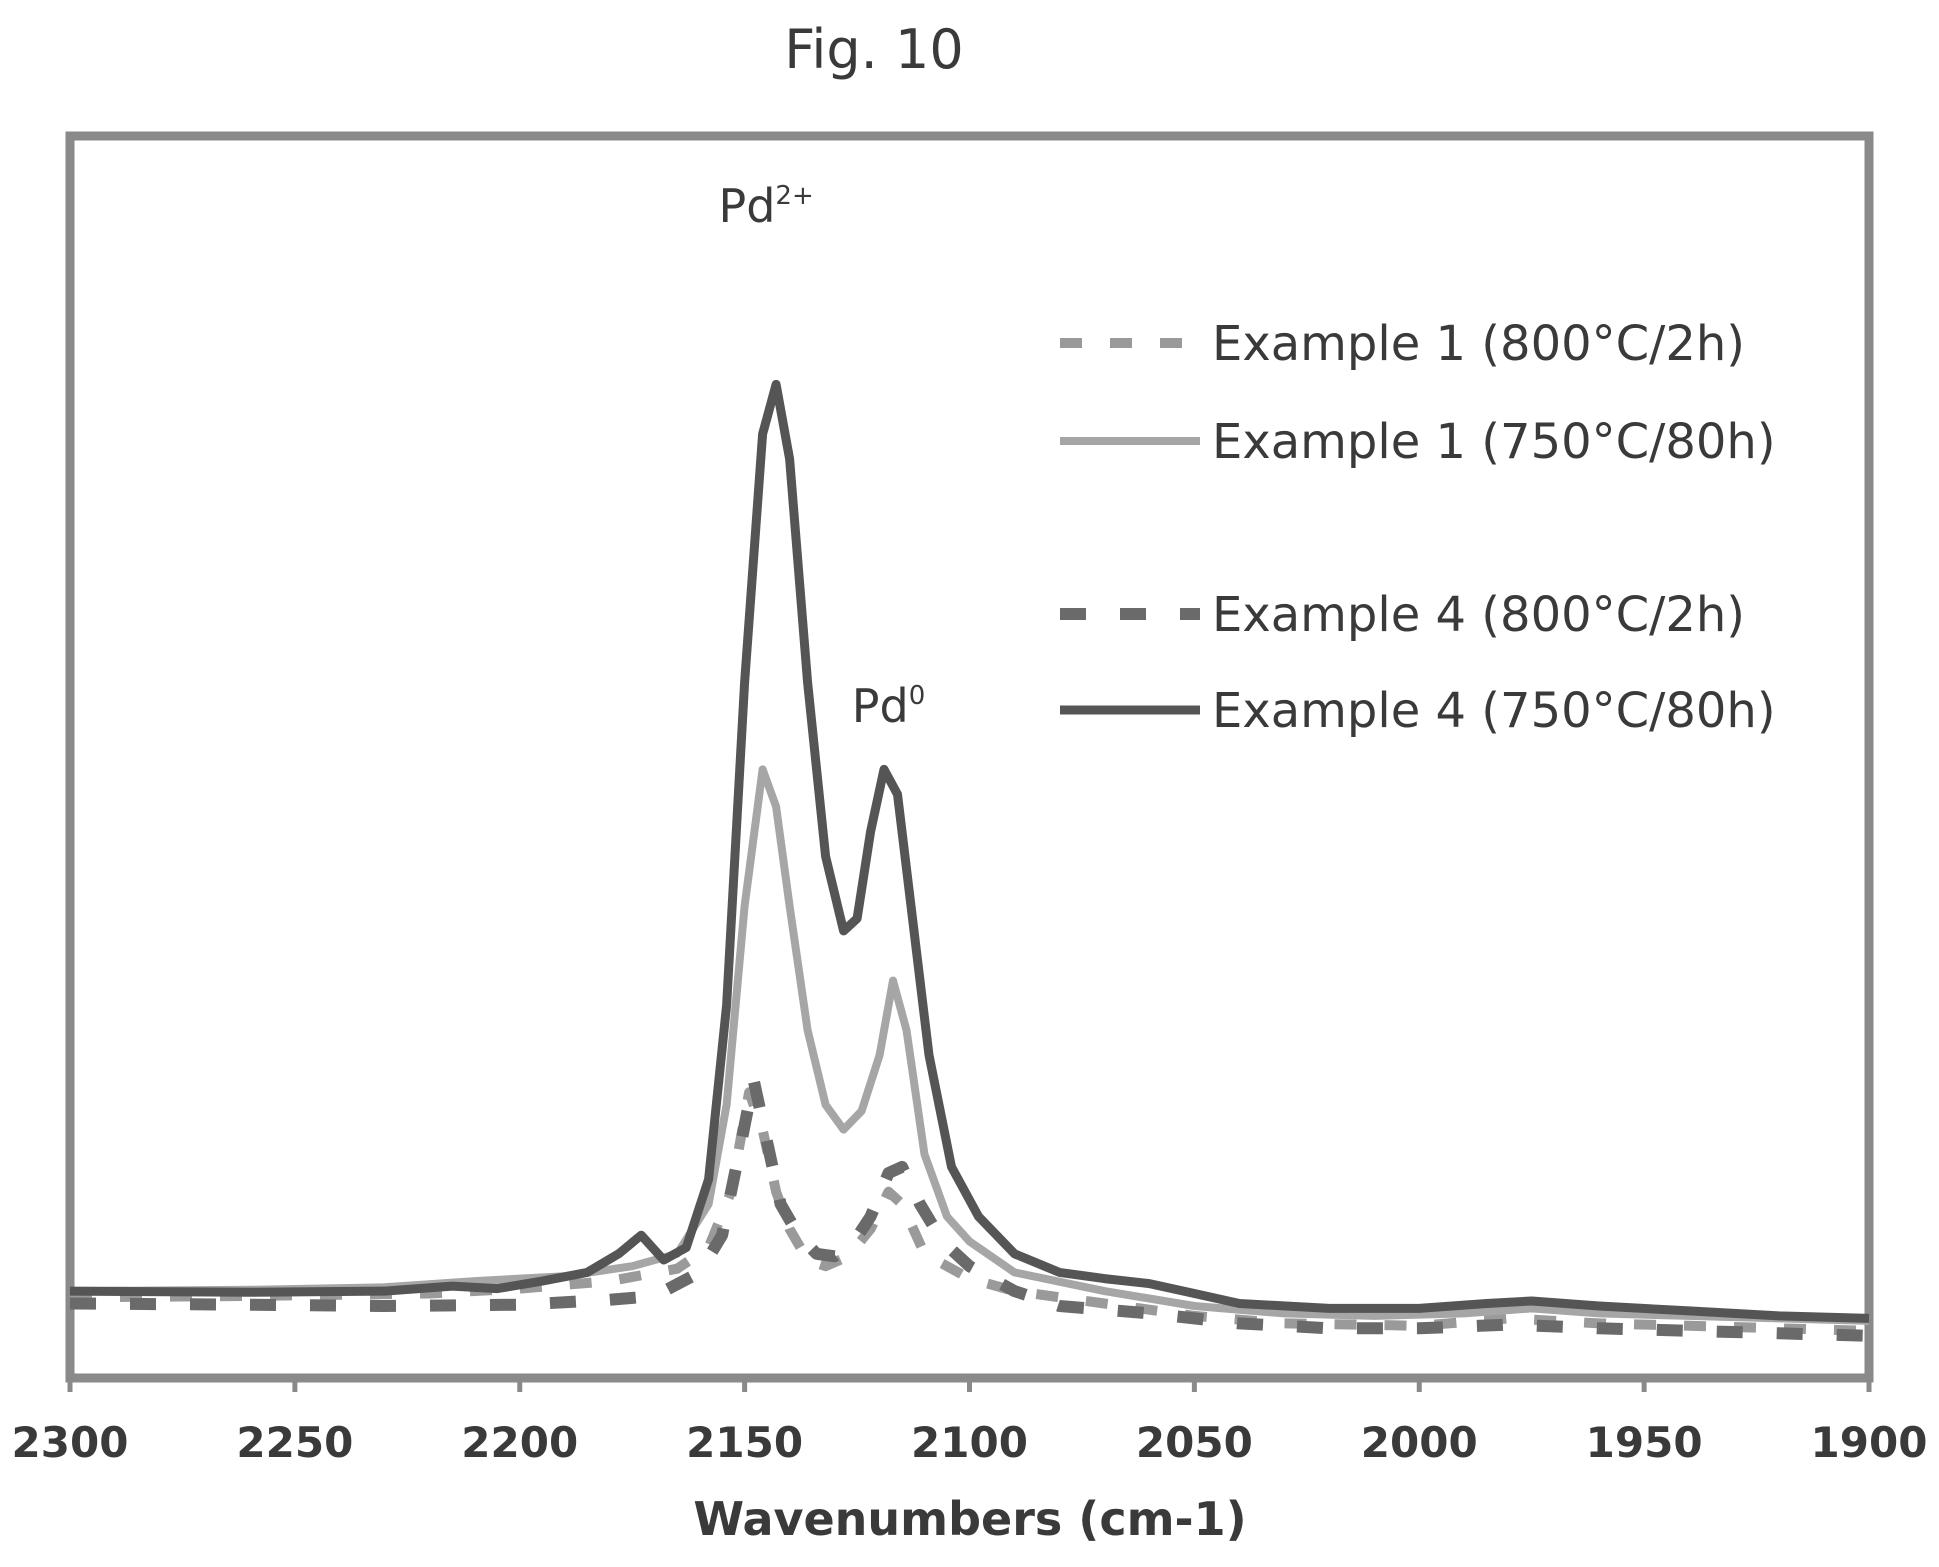 This screenshot has width=1939, height=1567. I want to click on x-tick-label: 2200, so click(519, 1442).